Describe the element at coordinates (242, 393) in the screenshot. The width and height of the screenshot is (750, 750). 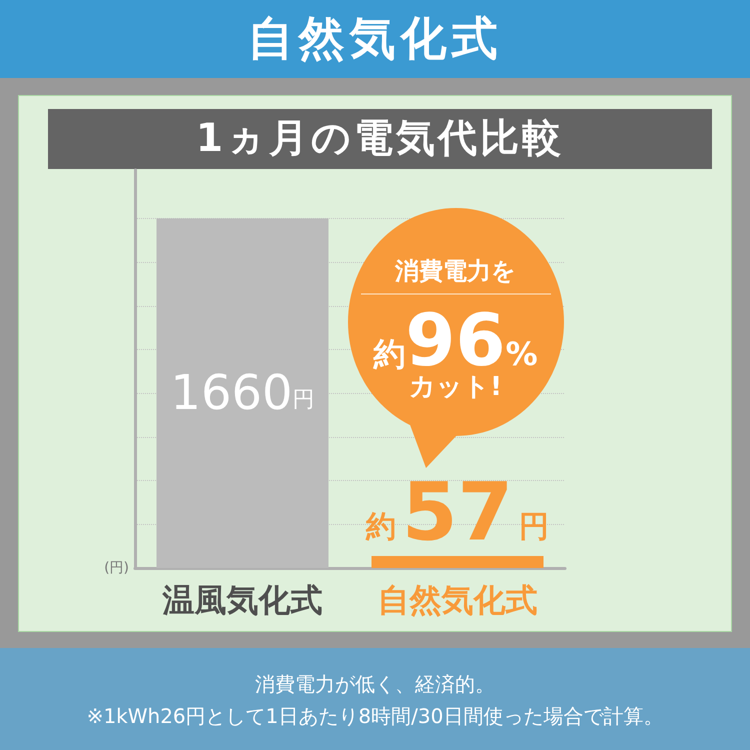
I see `data-label: 1660円` at that location.